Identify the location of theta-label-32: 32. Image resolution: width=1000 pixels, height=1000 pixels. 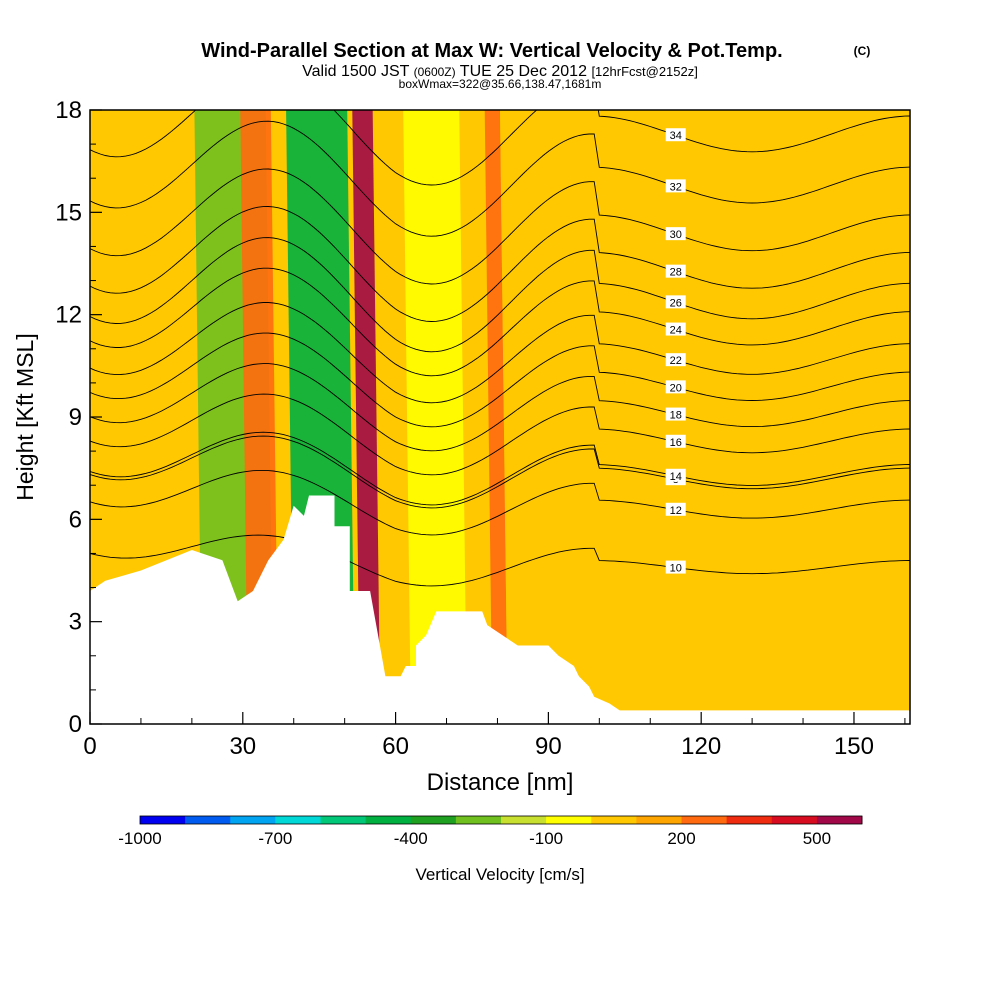
(675, 186).